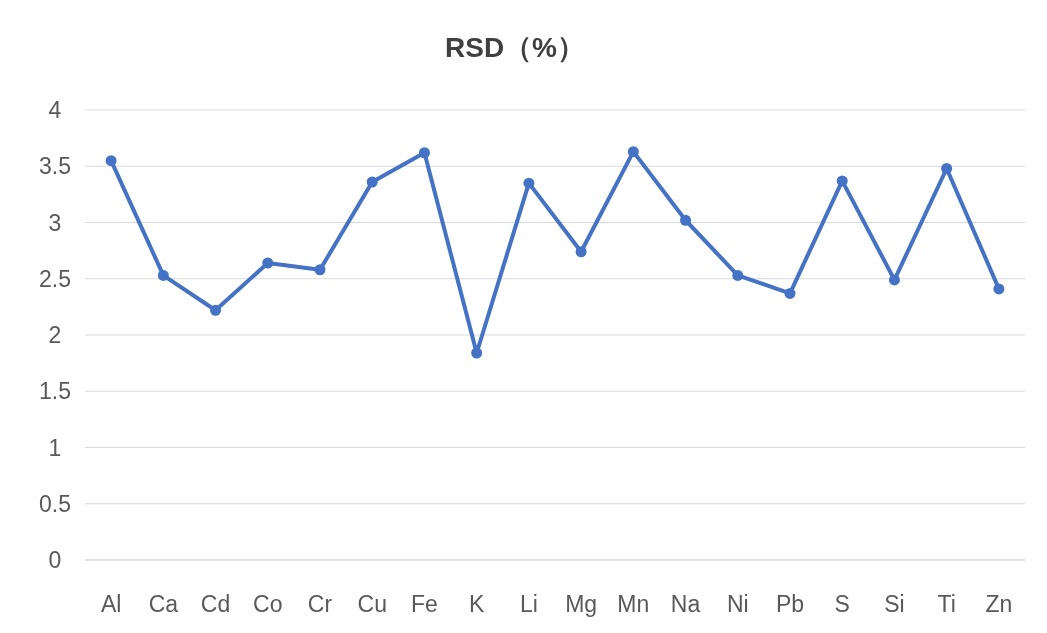 This screenshot has width=1047, height=633. What do you see at coordinates (55, 222) in the screenshot?
I see `y-tick-label: 3` at bounding box center [55, 222].